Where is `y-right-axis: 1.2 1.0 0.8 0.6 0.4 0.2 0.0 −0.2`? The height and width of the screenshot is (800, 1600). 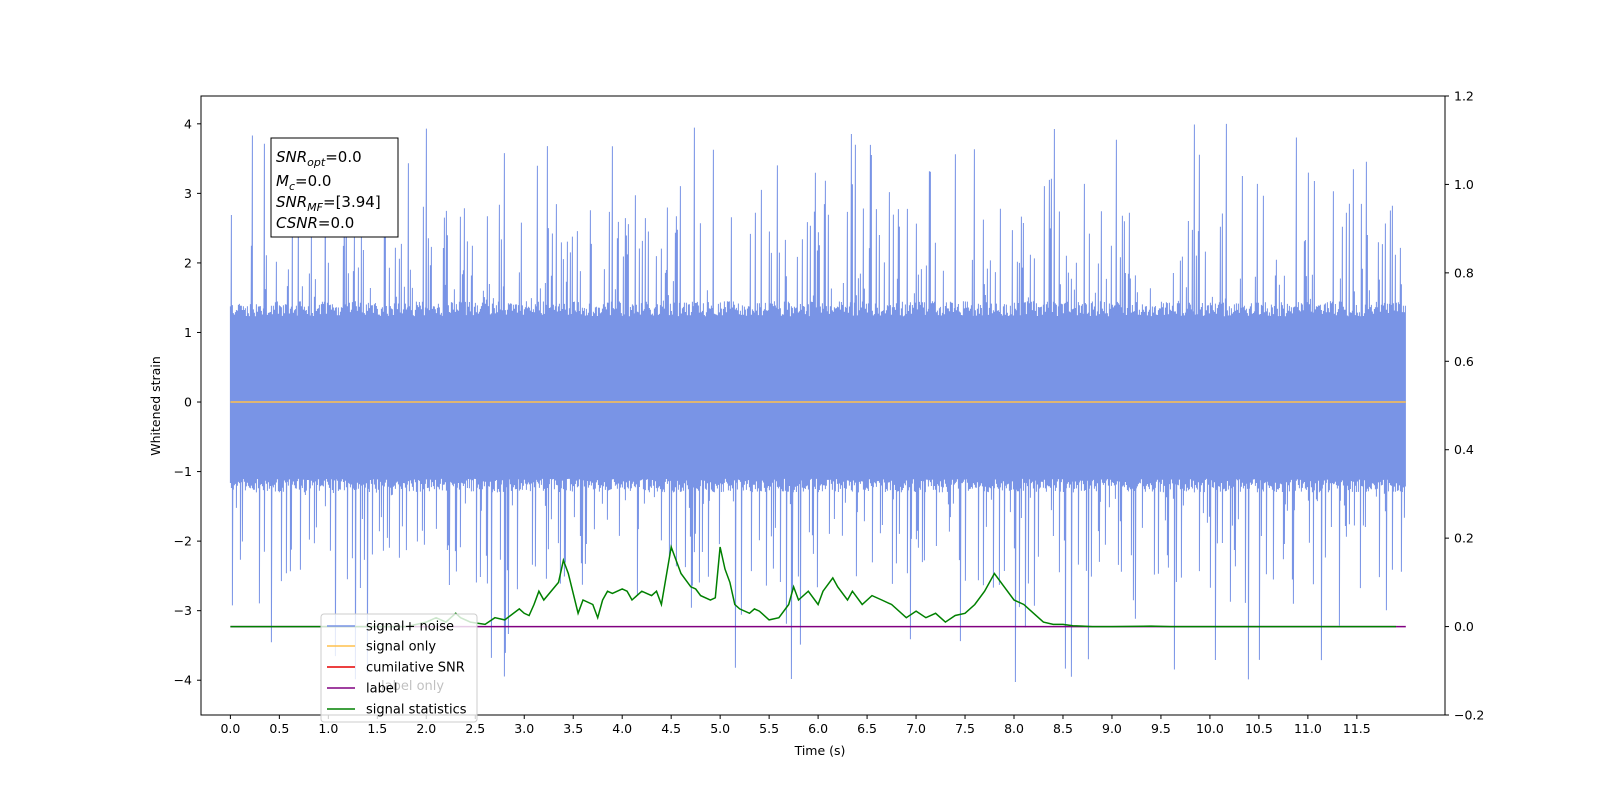
y-right-axis: 1.2 1.0 0.8 0.6 0.4 0.2 0.0 −0.2 is located at coordinates (1464, 406).